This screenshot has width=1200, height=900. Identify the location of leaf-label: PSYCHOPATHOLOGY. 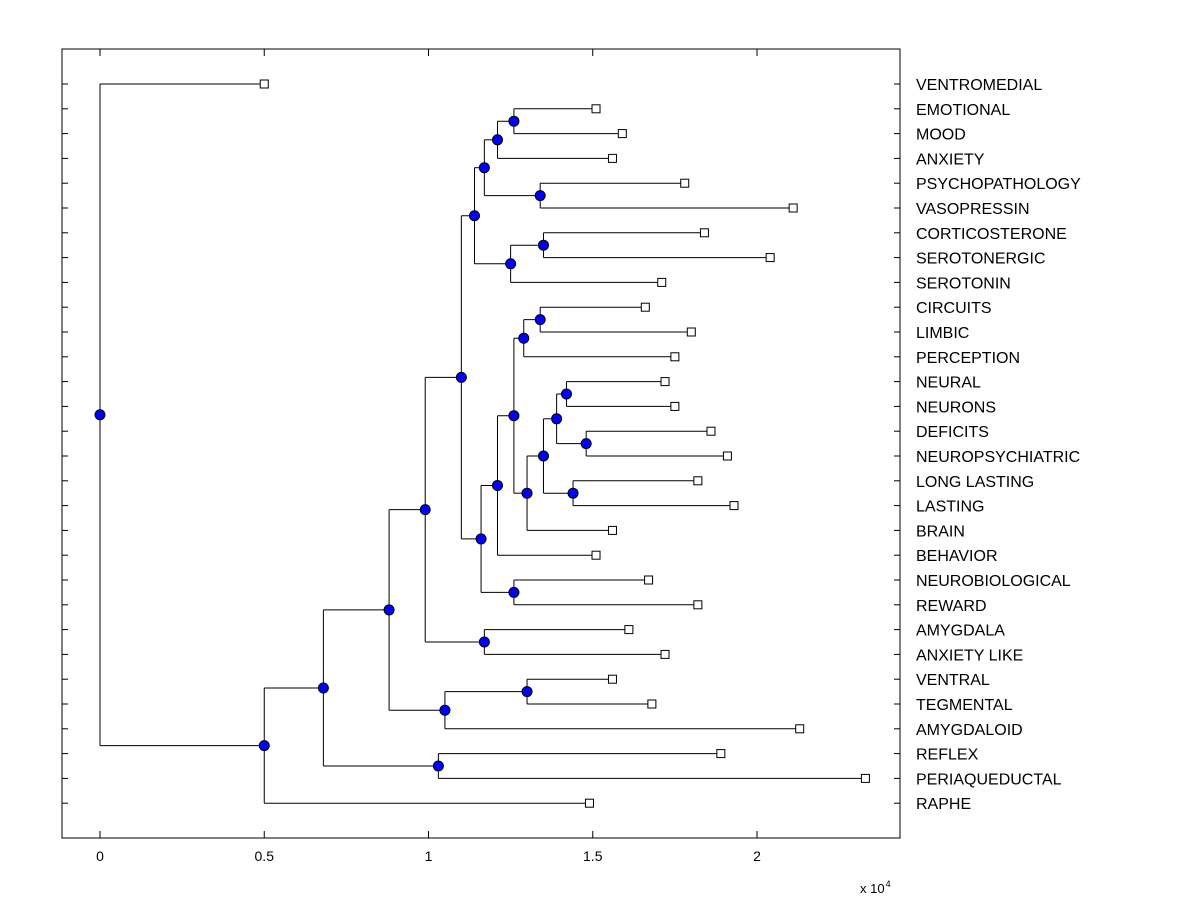
(998, 184).